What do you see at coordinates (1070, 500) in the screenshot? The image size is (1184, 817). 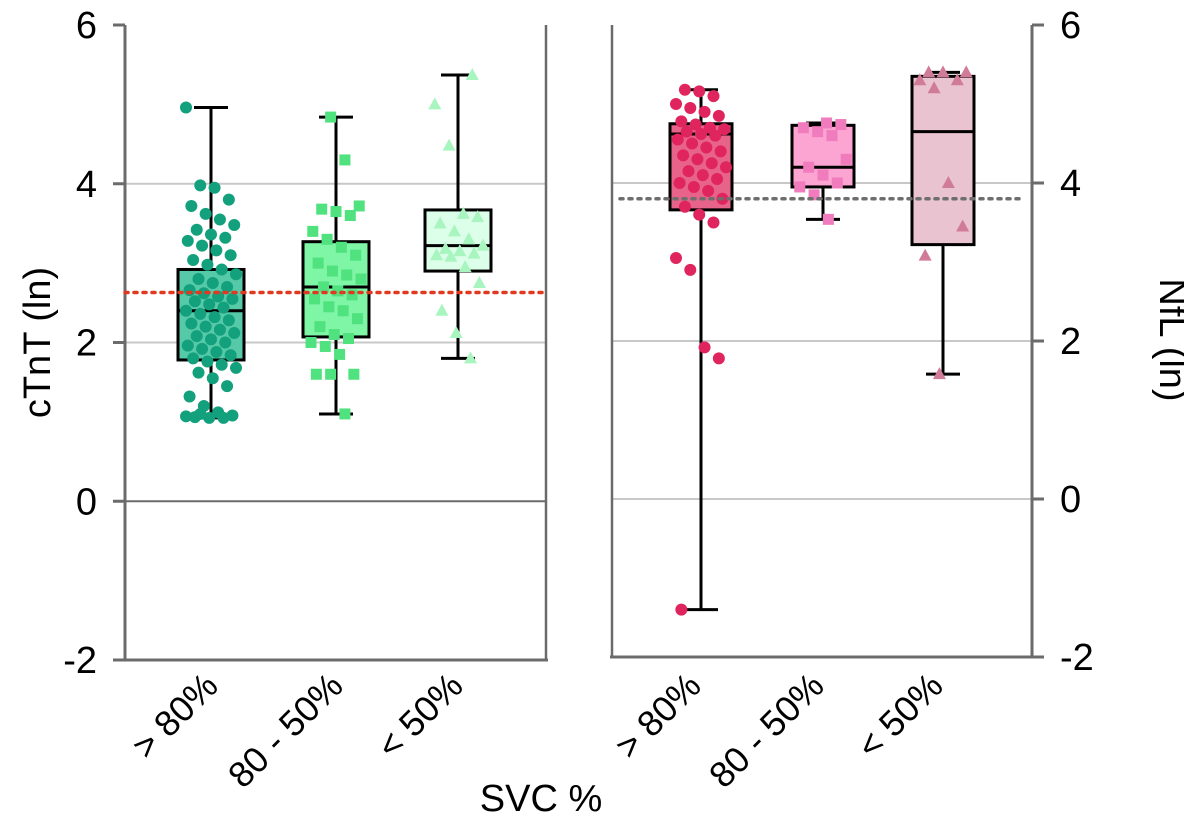 I see `y-tick-label: 0` at bounding box center [1070, 500].